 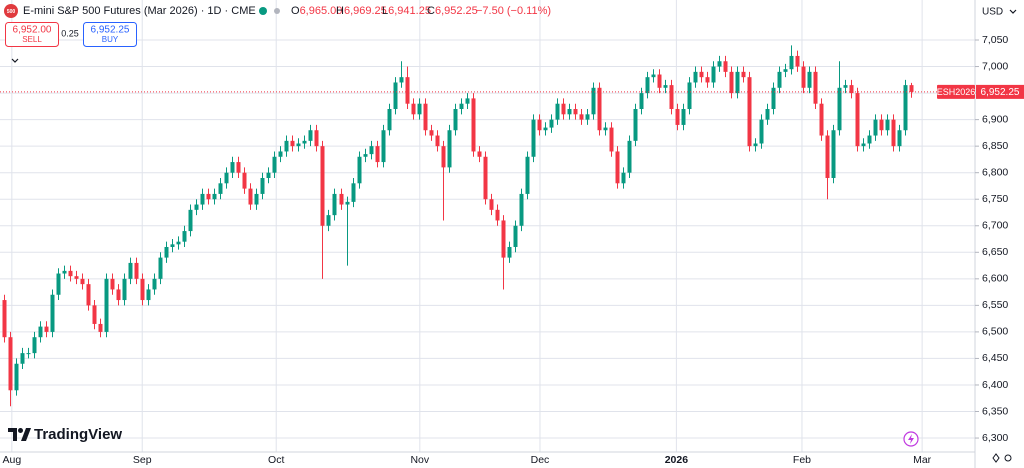 I want to click on logo-mark, so click(x=26, y=434).